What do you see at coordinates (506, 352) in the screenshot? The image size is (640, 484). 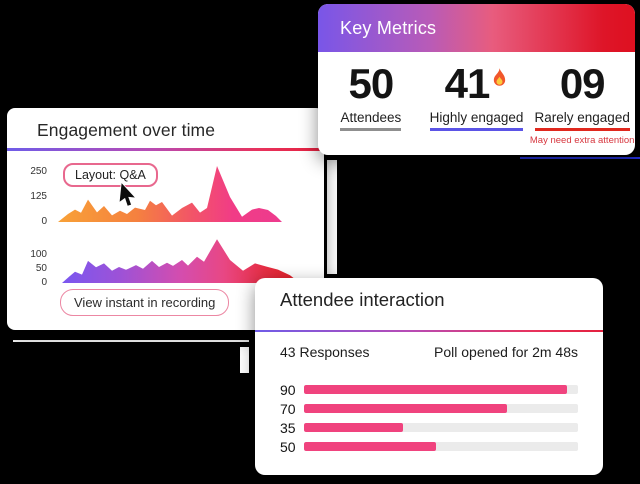 I see `poll-open-duration: Poll opened for 2m 48s` at bounding box center [506, 352].